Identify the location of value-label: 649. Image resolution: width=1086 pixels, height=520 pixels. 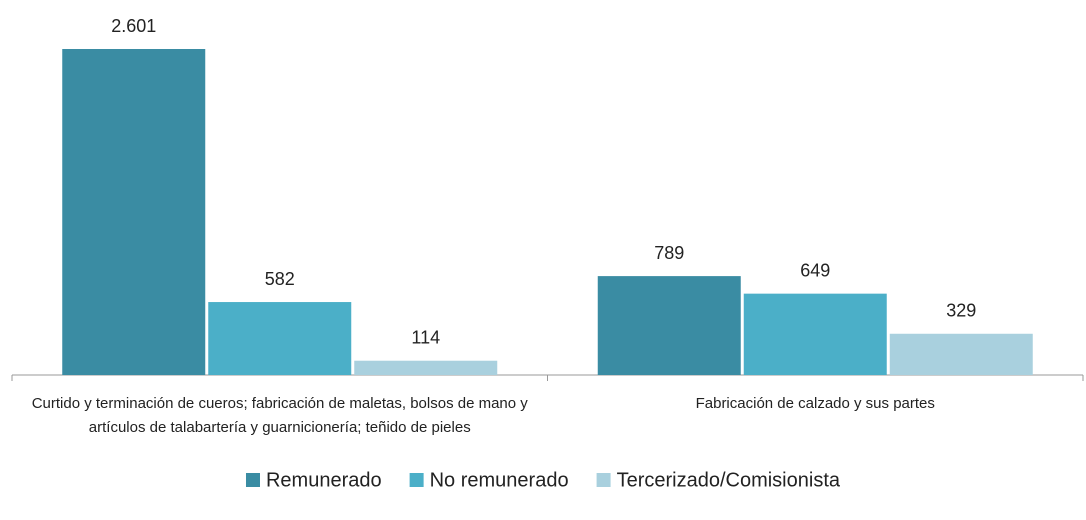
(815, 270).